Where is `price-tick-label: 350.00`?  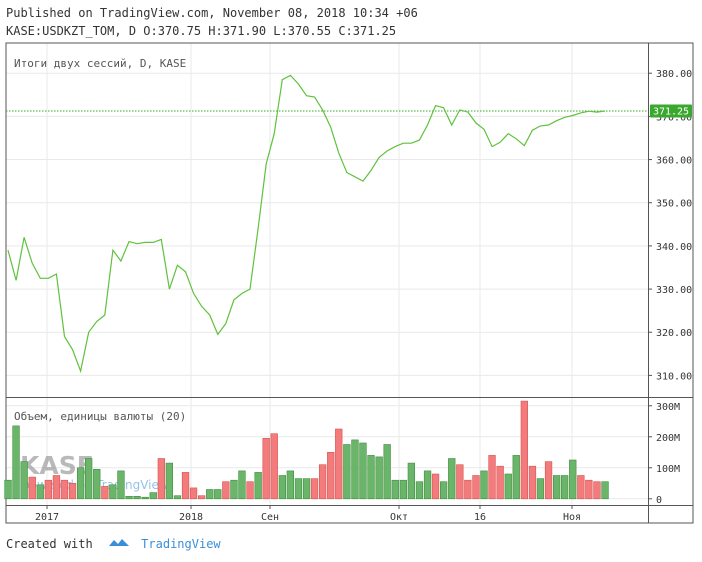 price-tick-label: 350.00 is located at coordinates (674, 204).